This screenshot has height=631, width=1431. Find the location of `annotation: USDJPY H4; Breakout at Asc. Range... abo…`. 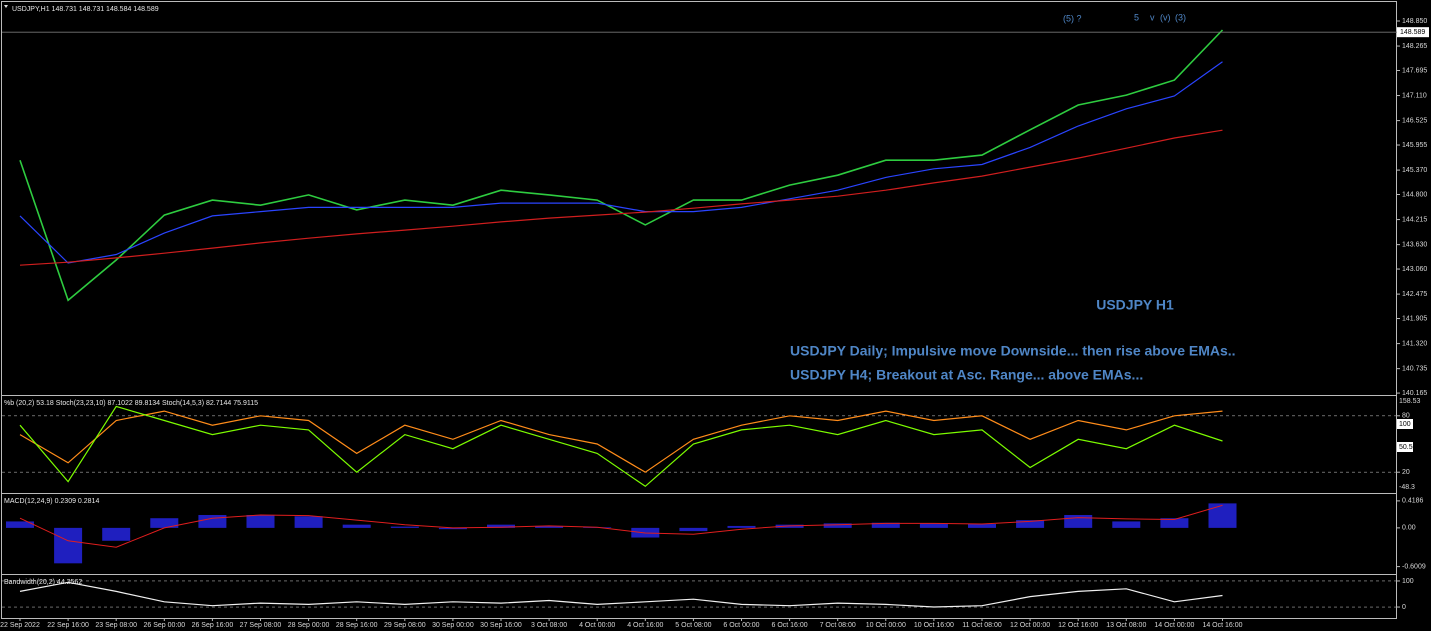

annotation: USDJPY H4; Breakout at Asc. Range... abo… is located at coordinates (966, 375).